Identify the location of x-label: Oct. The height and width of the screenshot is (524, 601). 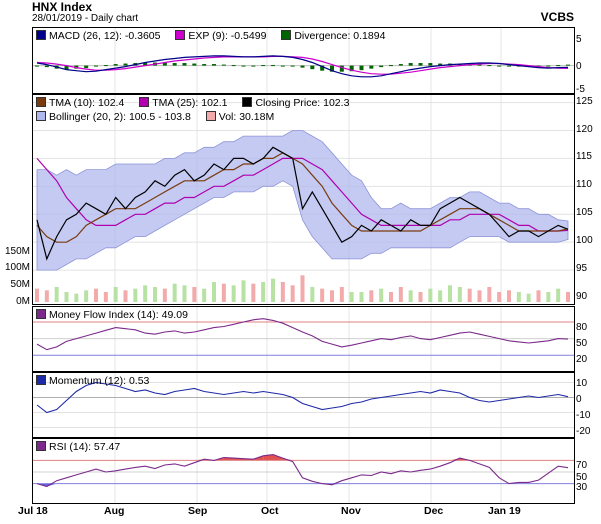
(270, 511).